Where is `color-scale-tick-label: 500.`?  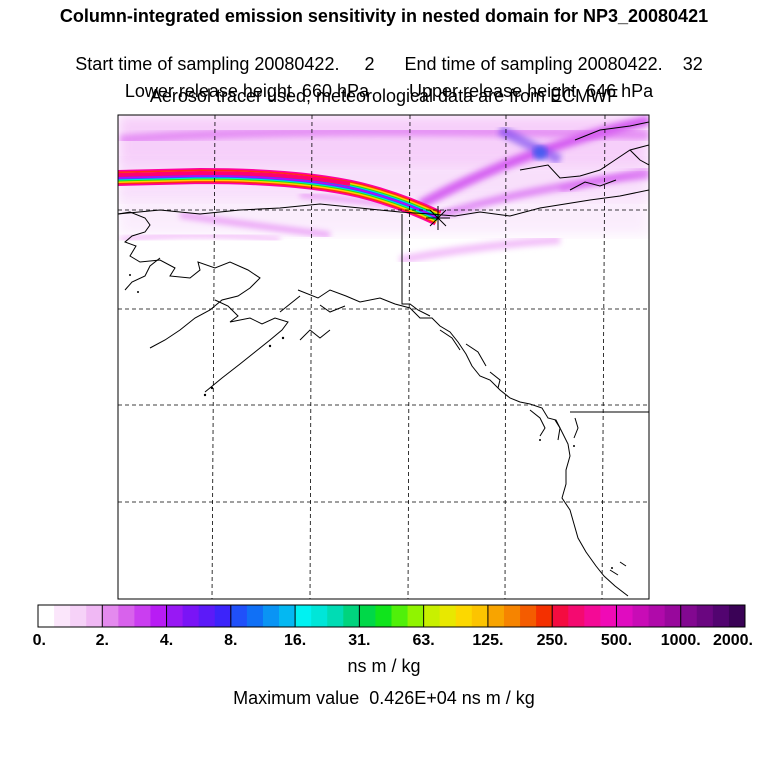
color-scale-tick-label: 500. is located at coordinates (616, 640).